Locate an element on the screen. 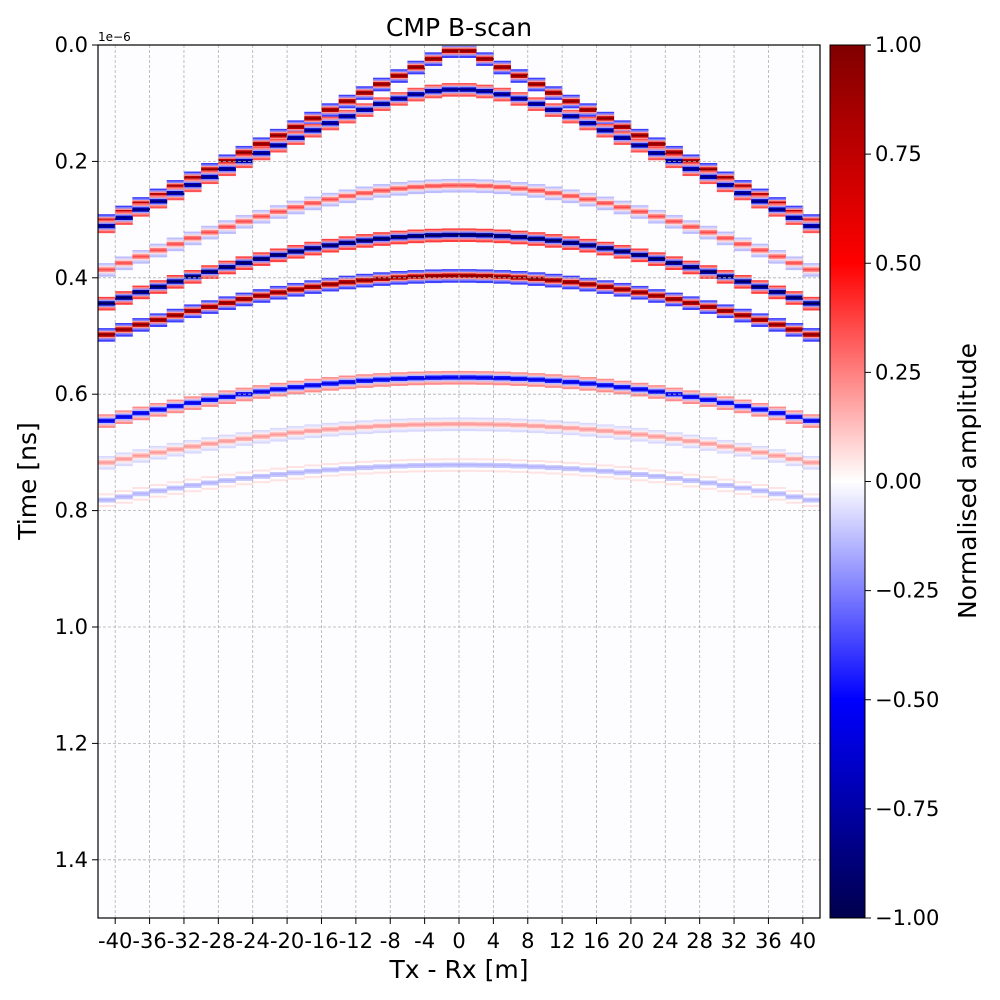 The height and width of the screenshot is (1000, 1000). x-tick-label: -28 is located at coordinates (218, 941).